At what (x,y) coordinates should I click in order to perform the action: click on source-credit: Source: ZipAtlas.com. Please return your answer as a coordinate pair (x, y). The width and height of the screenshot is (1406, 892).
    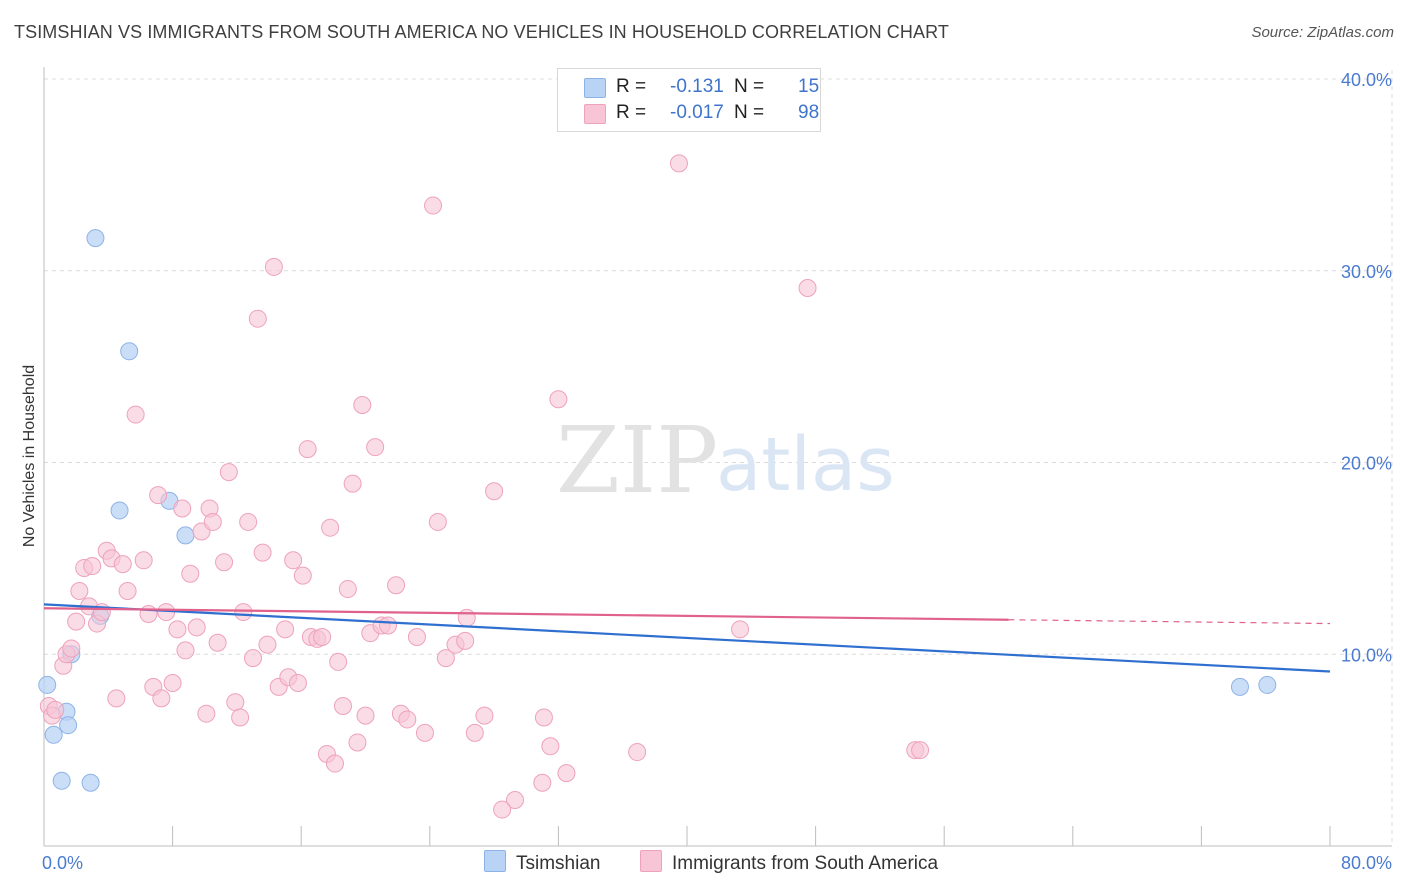
    Looking at the image, I should click on (1322, 32).